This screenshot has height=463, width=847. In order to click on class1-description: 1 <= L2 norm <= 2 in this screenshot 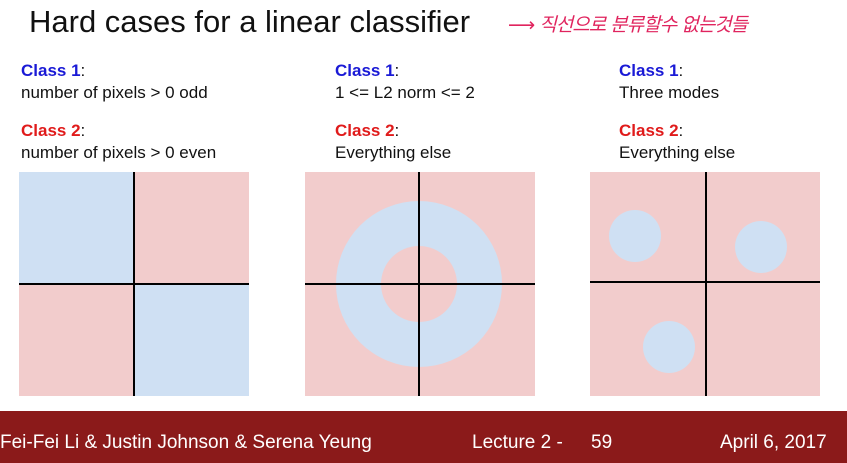, I will do `click(405, 92)`.